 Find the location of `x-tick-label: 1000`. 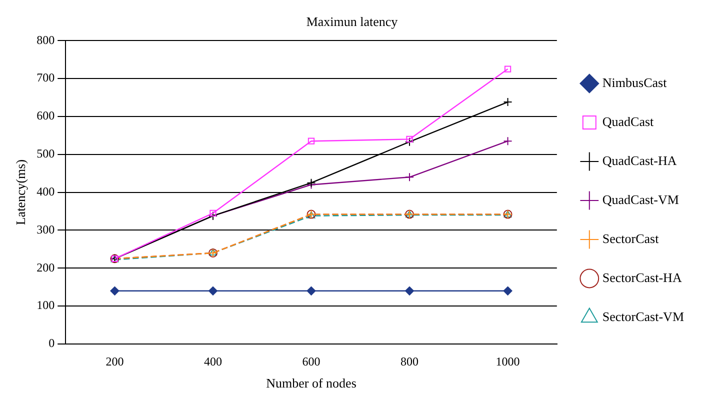

x-tick-label: 1000 is located at coordinates (508, 361).